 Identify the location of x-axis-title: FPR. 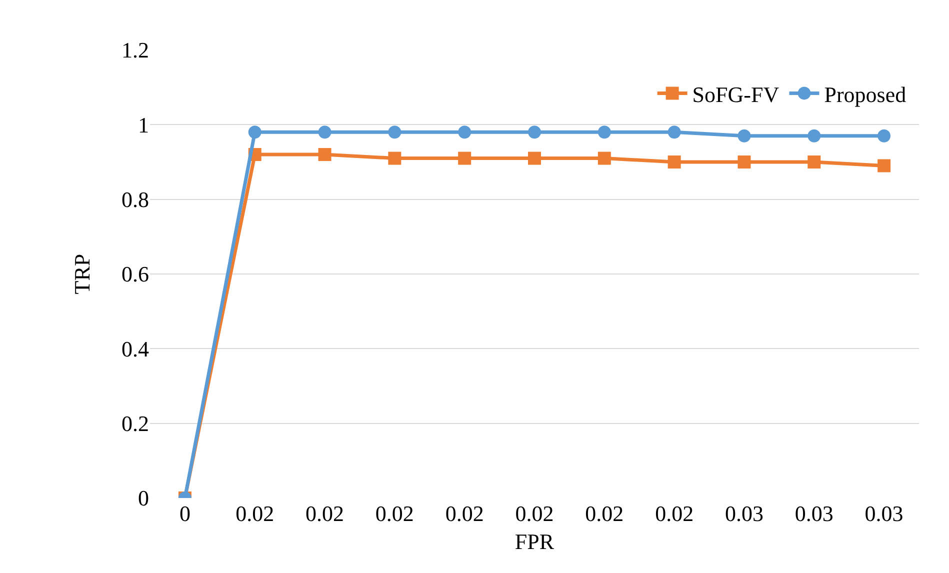
(534, 541).